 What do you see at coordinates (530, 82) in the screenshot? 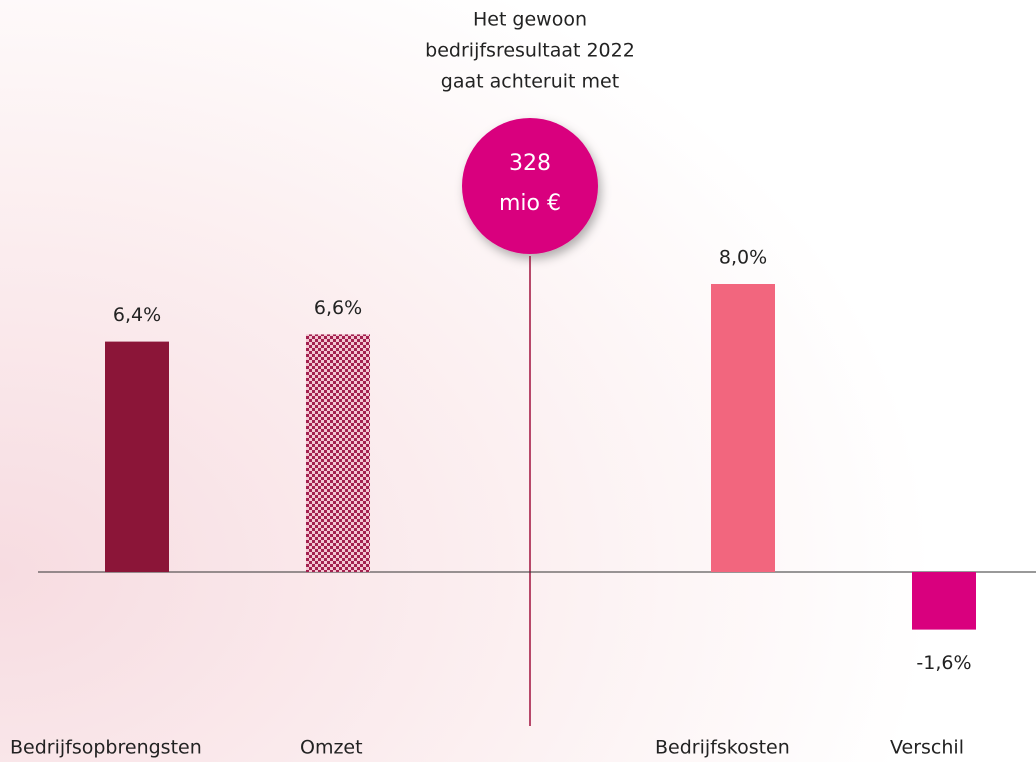
I see `title-line: gaat achteruit met` at bounding box center [530, 82].